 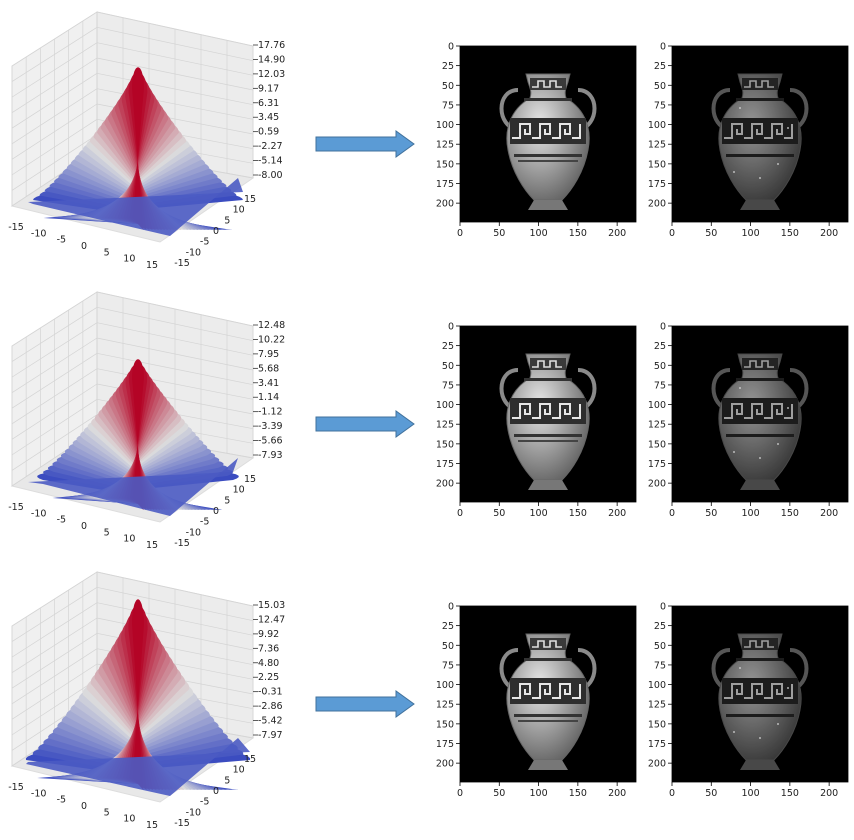 I want to click on x-tick-label: -10, so click(x=39, y=233).